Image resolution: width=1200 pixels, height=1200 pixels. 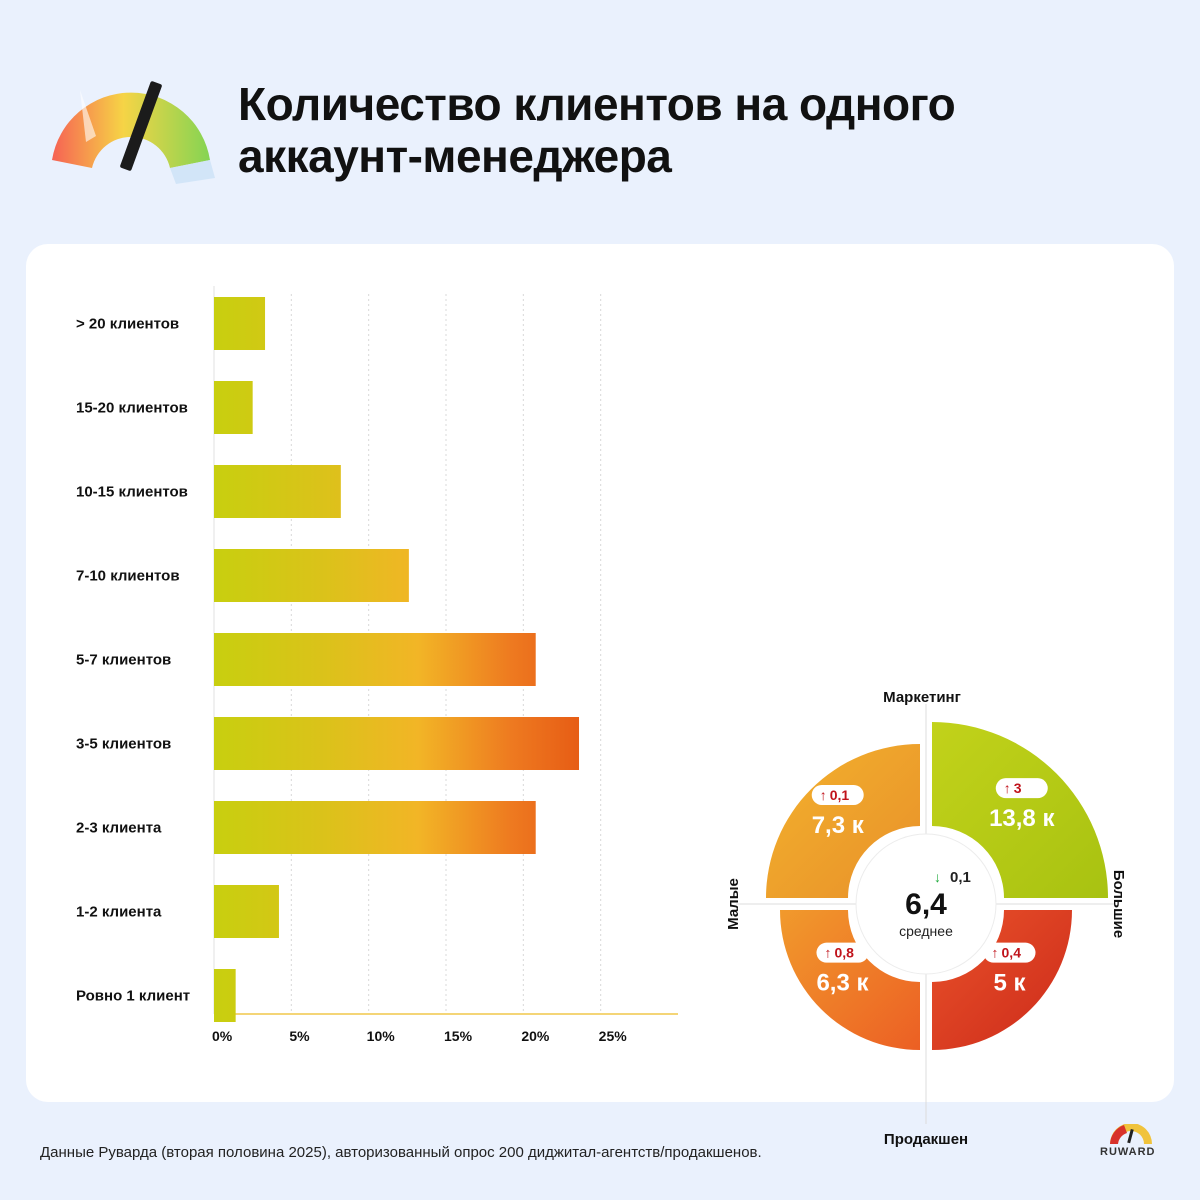 What do you see at coordinates (119, 912) in the screenshot?
I see `category-label: 1-2 клиента` at bounding box center [119, 912].